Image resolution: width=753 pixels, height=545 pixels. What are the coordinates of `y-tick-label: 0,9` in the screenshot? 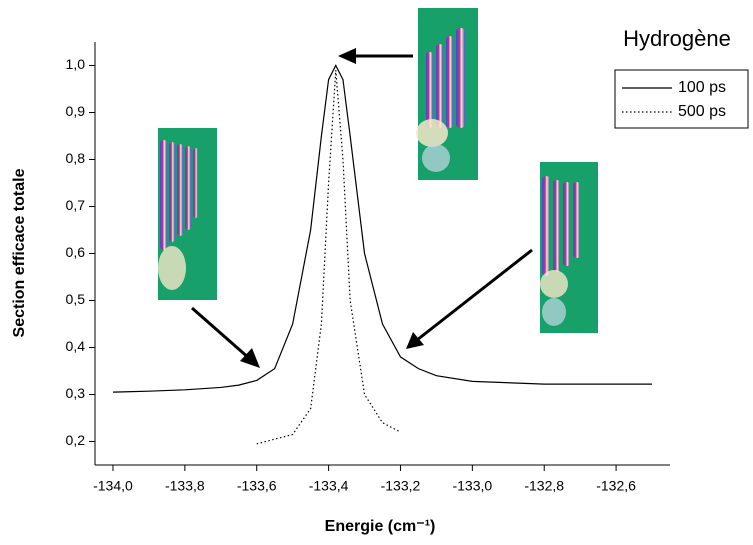 It's located at (76, 111).